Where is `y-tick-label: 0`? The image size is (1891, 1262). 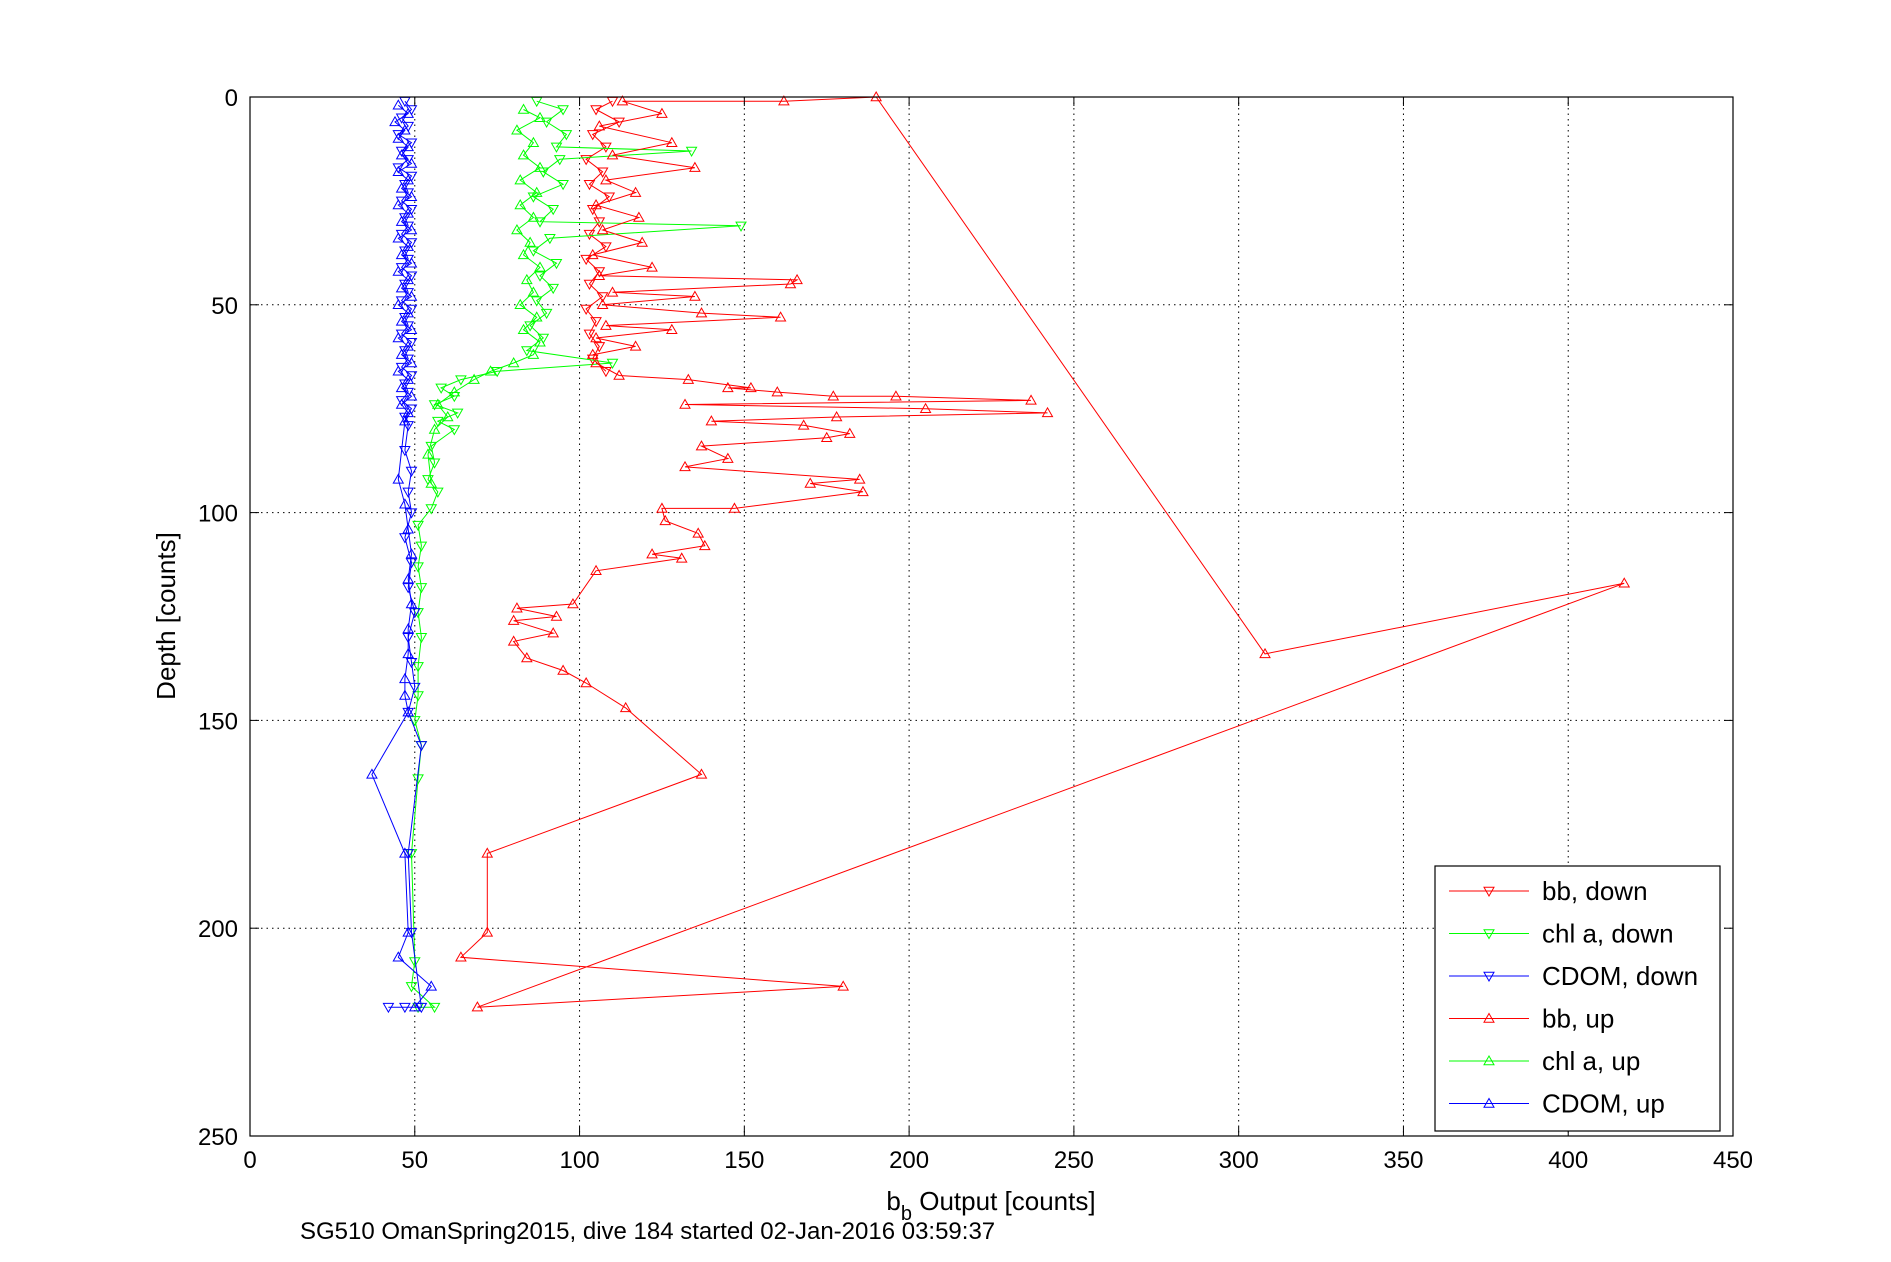 y-tick-label: 0 is located at coordinates (231, 98).